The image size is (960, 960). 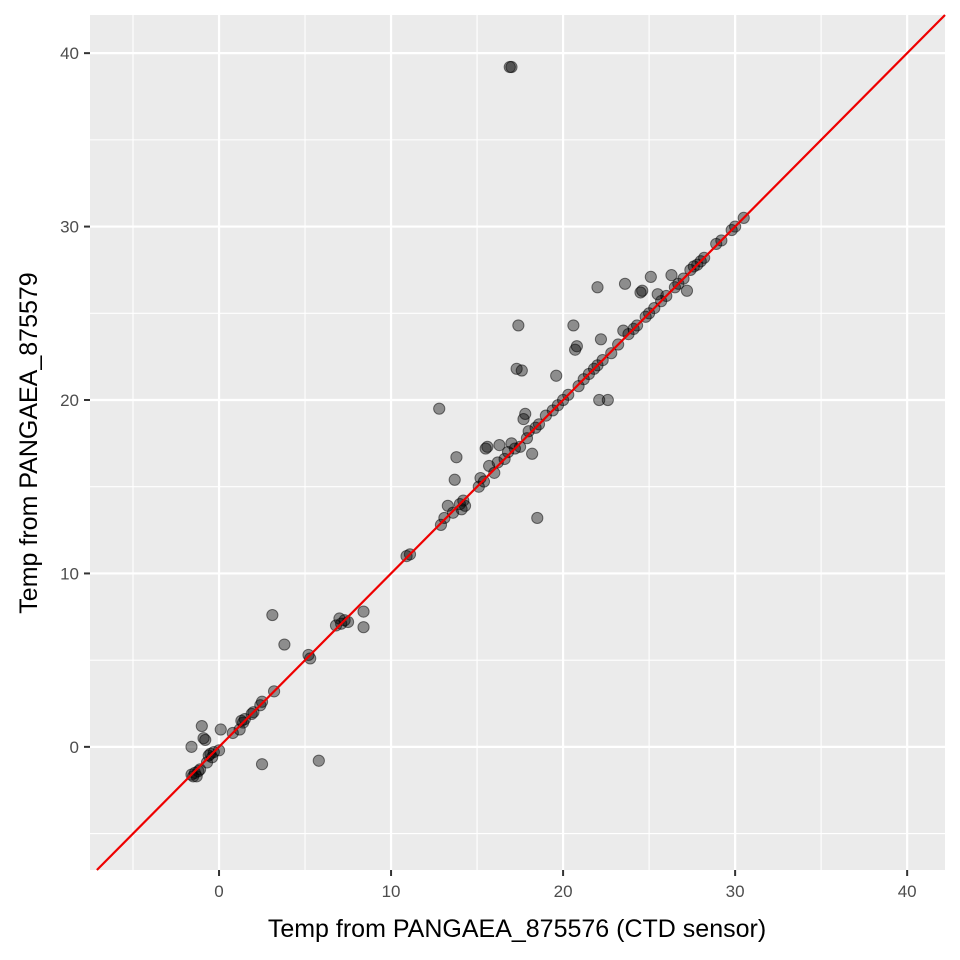 I want to click on y-tick-label: 40, so click(x=69, y=53).